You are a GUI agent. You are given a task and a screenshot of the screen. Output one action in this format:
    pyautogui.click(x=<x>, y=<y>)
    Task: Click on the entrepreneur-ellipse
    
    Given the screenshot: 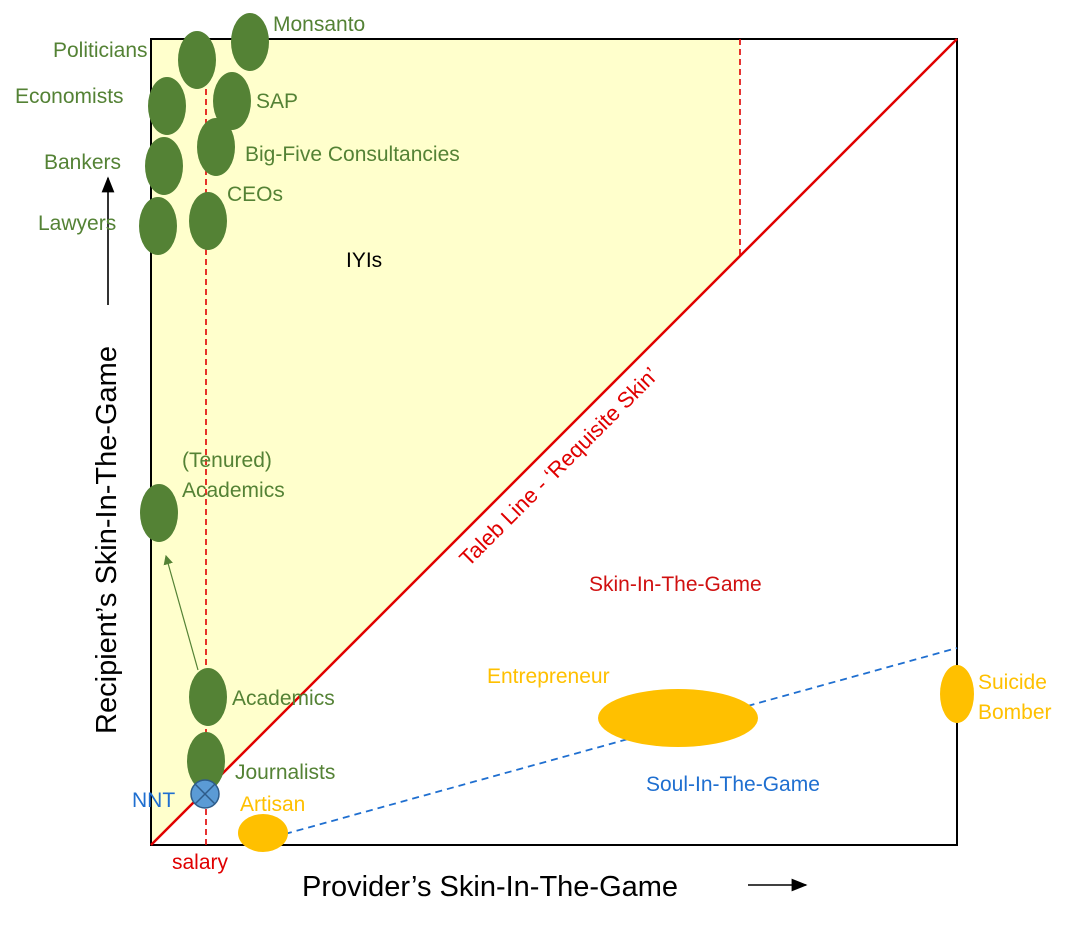 What is the action you would take?
    pyautogui.click(x=678, y=718)
    